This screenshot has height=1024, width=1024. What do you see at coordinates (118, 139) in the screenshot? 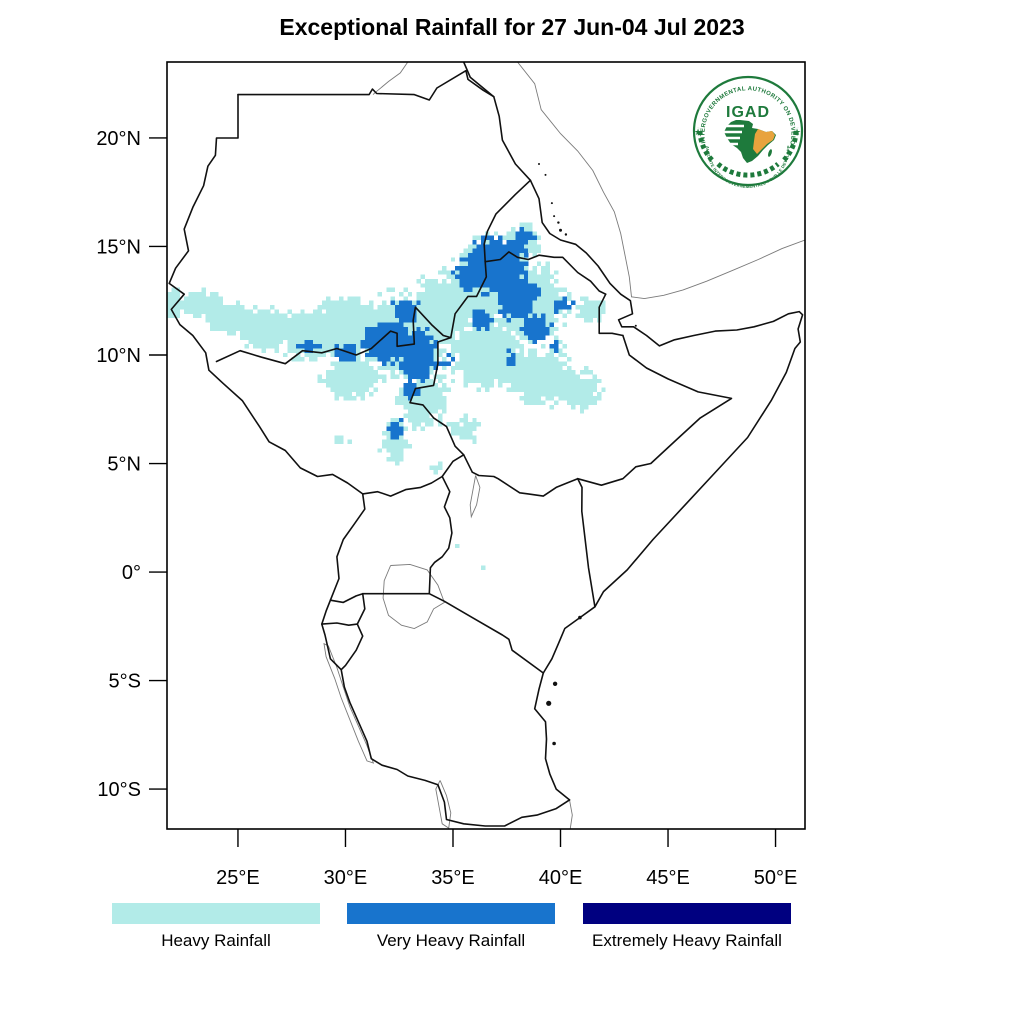
I see `y-tick-label: 20°N` at bounding box center [118, 139].